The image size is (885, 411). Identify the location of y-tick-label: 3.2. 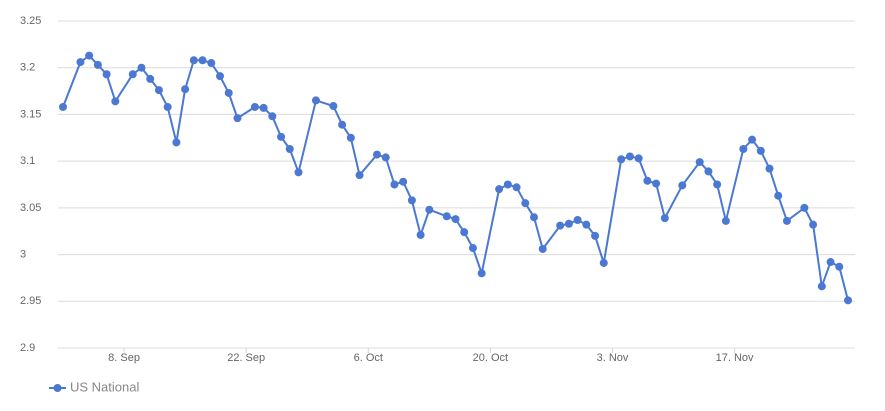
(27, 68).